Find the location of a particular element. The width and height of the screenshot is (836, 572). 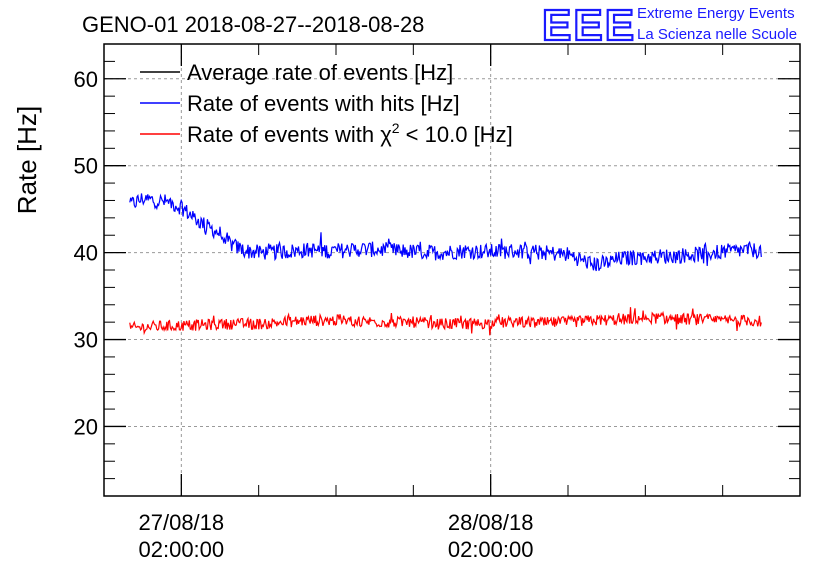

legend-entry: Average rate of events [Hz] is located at coordinates (320, 72).